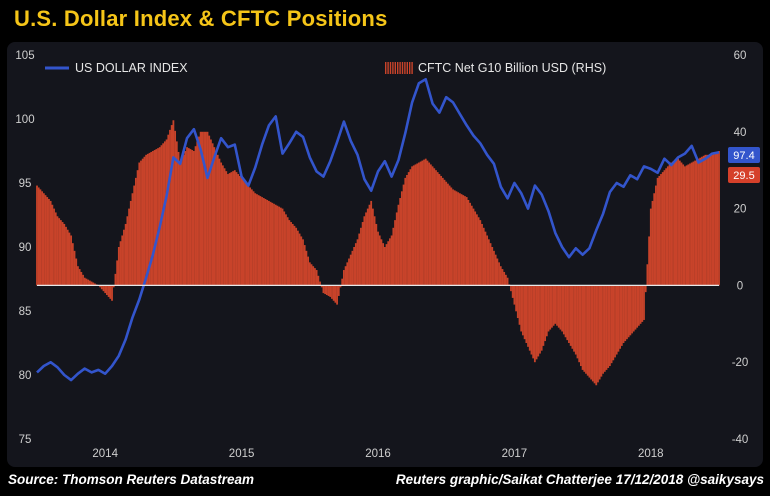  I want to click on legend-line-label: US DOLLAR INDEX, so click(131, 68).